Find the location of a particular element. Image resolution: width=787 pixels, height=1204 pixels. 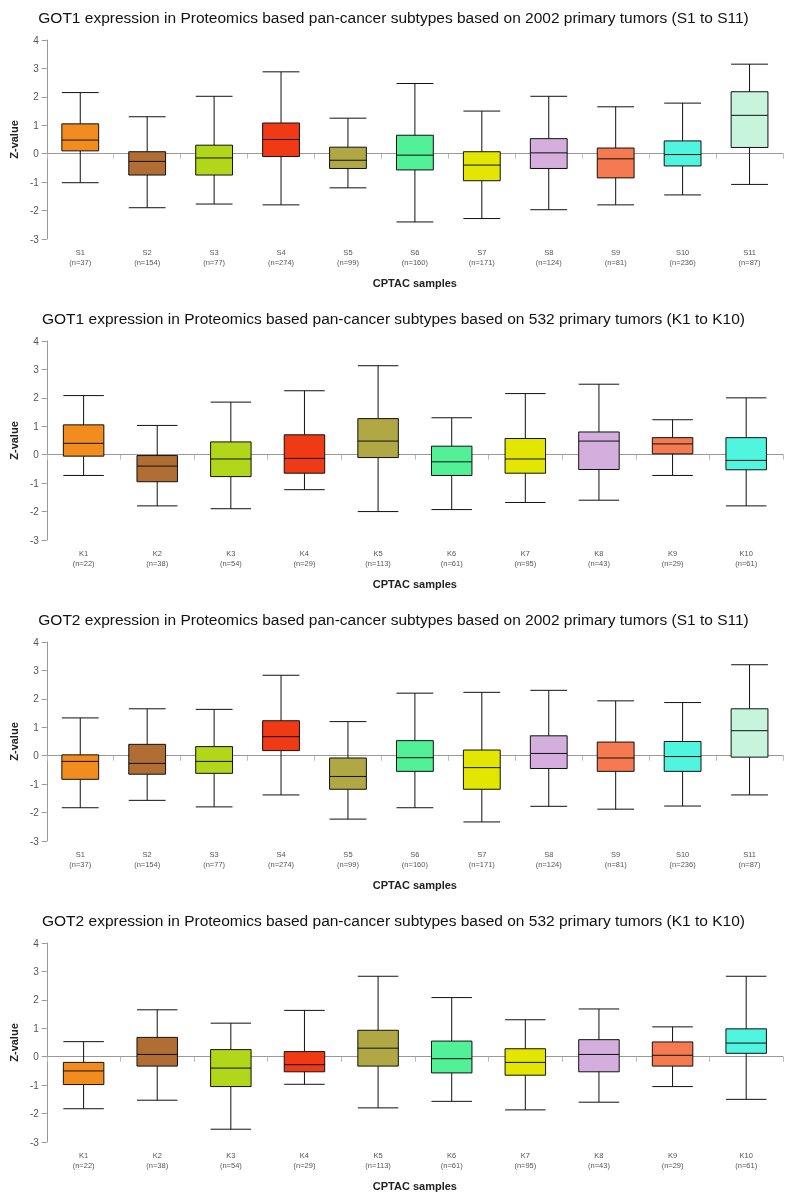

chart-title: GOT2 expression in Proteomics based pan-cancer subtypes based on 2002 primary tumors (S1 to S11) is located at coordinates (393, 619).